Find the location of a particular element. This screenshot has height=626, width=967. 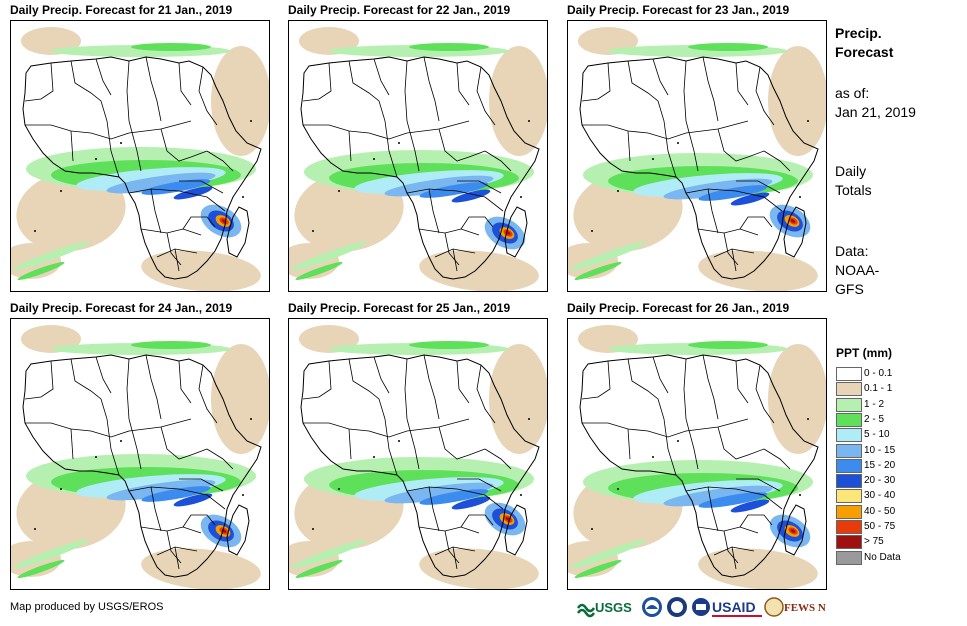

asof-label: as of: is located at coordinates (852, 93).